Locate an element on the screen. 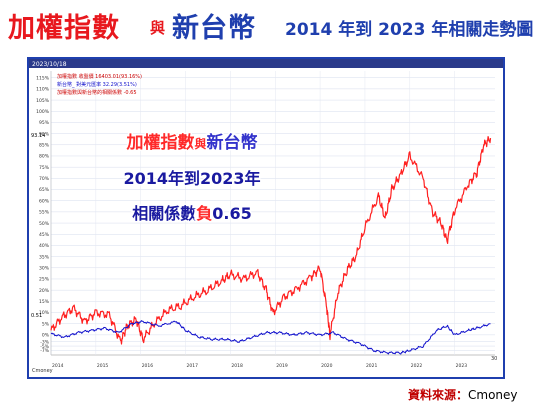  y-tick-label: 50% is located at coordinates (44, 224).